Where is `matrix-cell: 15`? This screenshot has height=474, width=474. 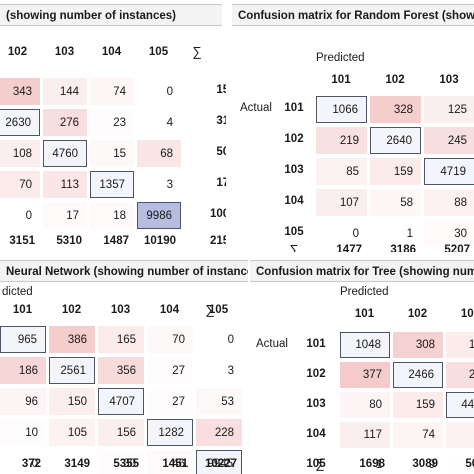 matrix-cell: 15 is located at coordinates (112, 153).